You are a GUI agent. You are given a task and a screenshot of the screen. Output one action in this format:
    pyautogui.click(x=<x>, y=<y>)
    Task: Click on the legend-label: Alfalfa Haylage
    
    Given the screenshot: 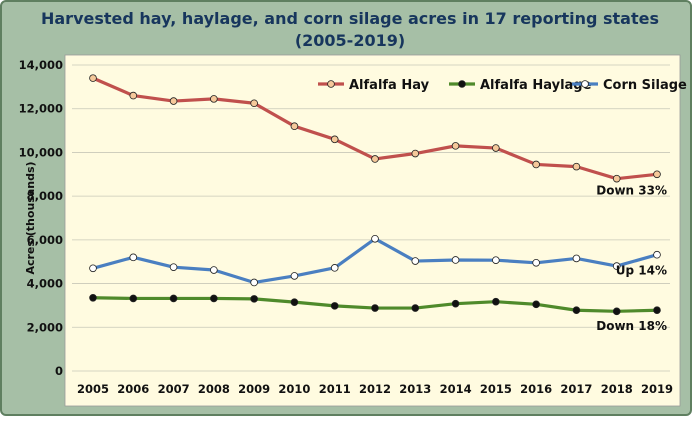 What is the action you would take?
    pyautogui.click(x=536, y=85)
    